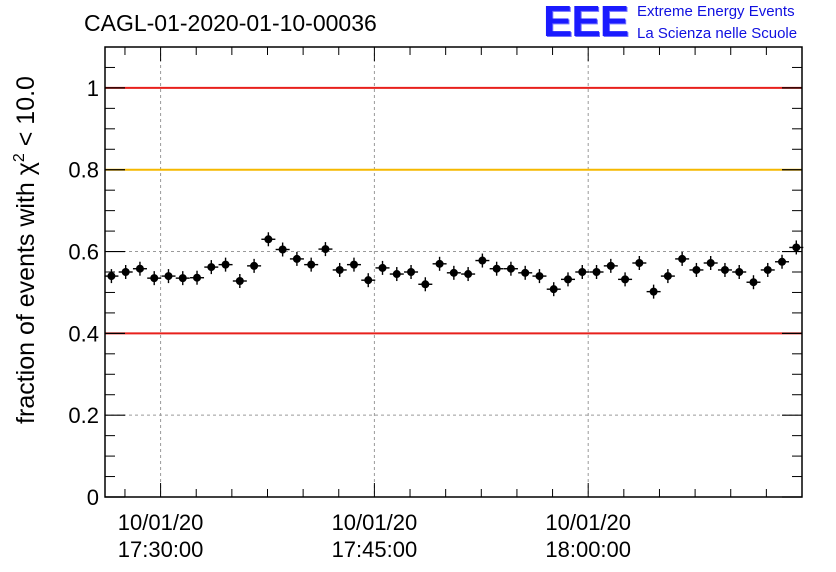 The image size is (836, 572). I want to click on y-tick-label: 1, so click(93, 88).